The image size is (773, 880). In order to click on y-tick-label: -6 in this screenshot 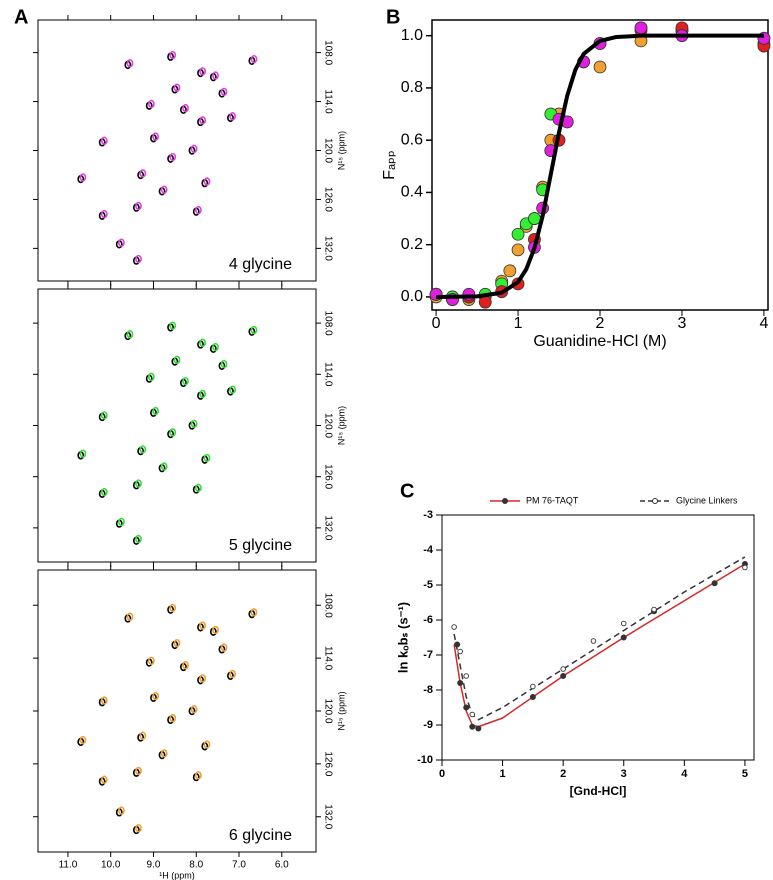, I will do `click(428, 620)`.